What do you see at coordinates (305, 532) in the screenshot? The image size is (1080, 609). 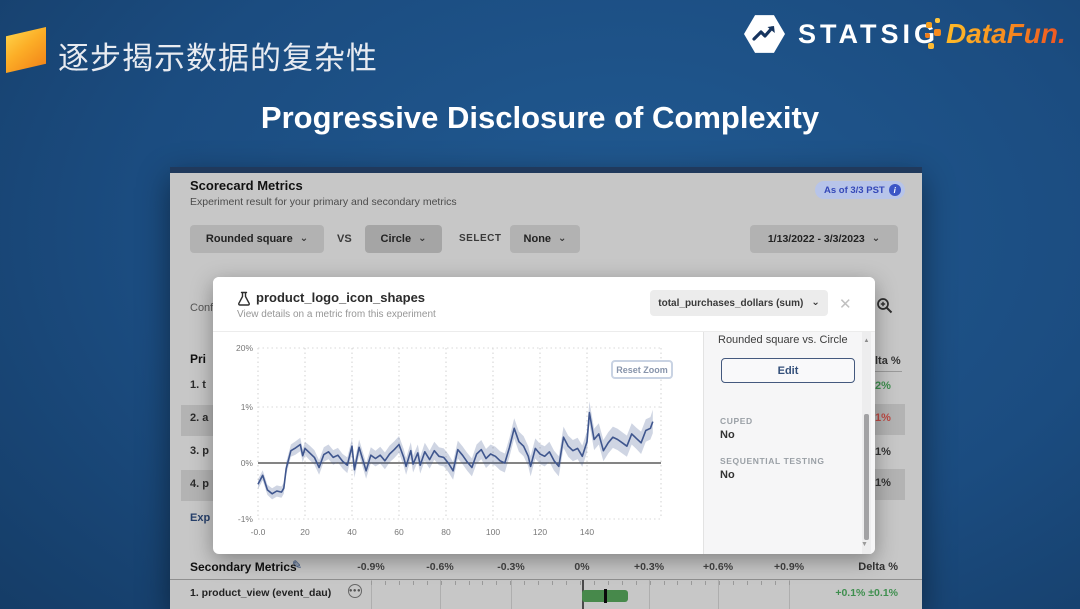 I see `svg-text: 20` at bounding box center [305, 532].